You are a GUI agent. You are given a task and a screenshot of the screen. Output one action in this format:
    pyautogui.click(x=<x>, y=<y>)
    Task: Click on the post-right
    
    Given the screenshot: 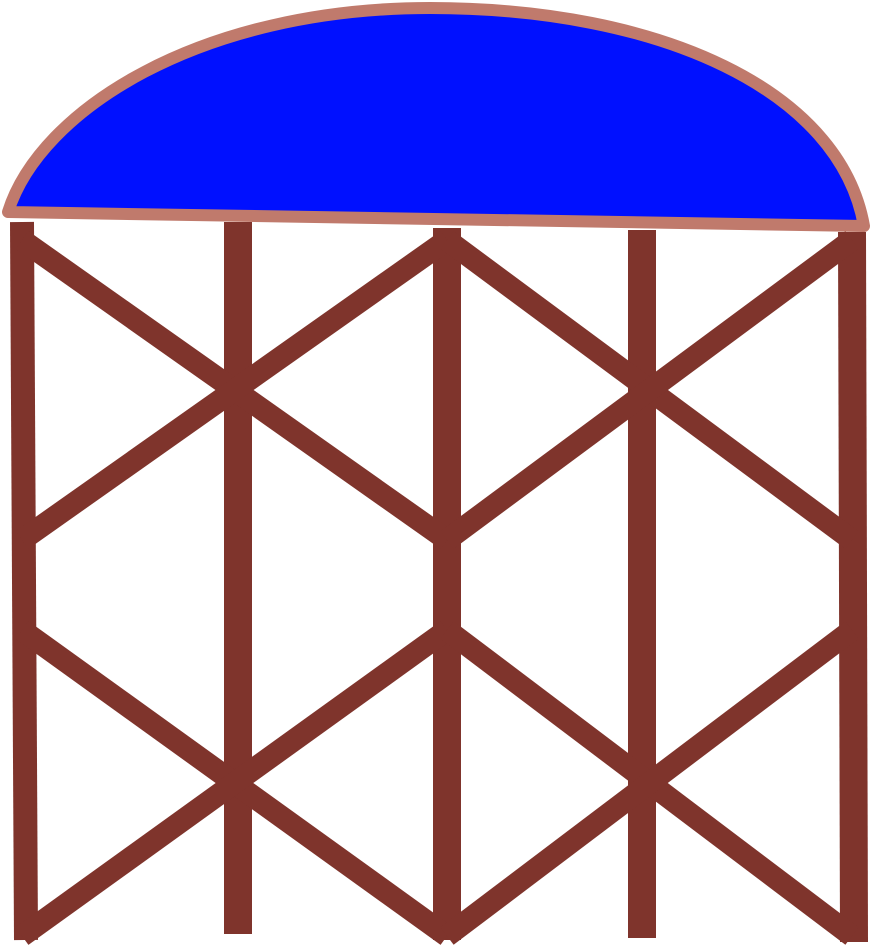 What is the action you would take?
    pyautogui.click(x=853, y=587)
    